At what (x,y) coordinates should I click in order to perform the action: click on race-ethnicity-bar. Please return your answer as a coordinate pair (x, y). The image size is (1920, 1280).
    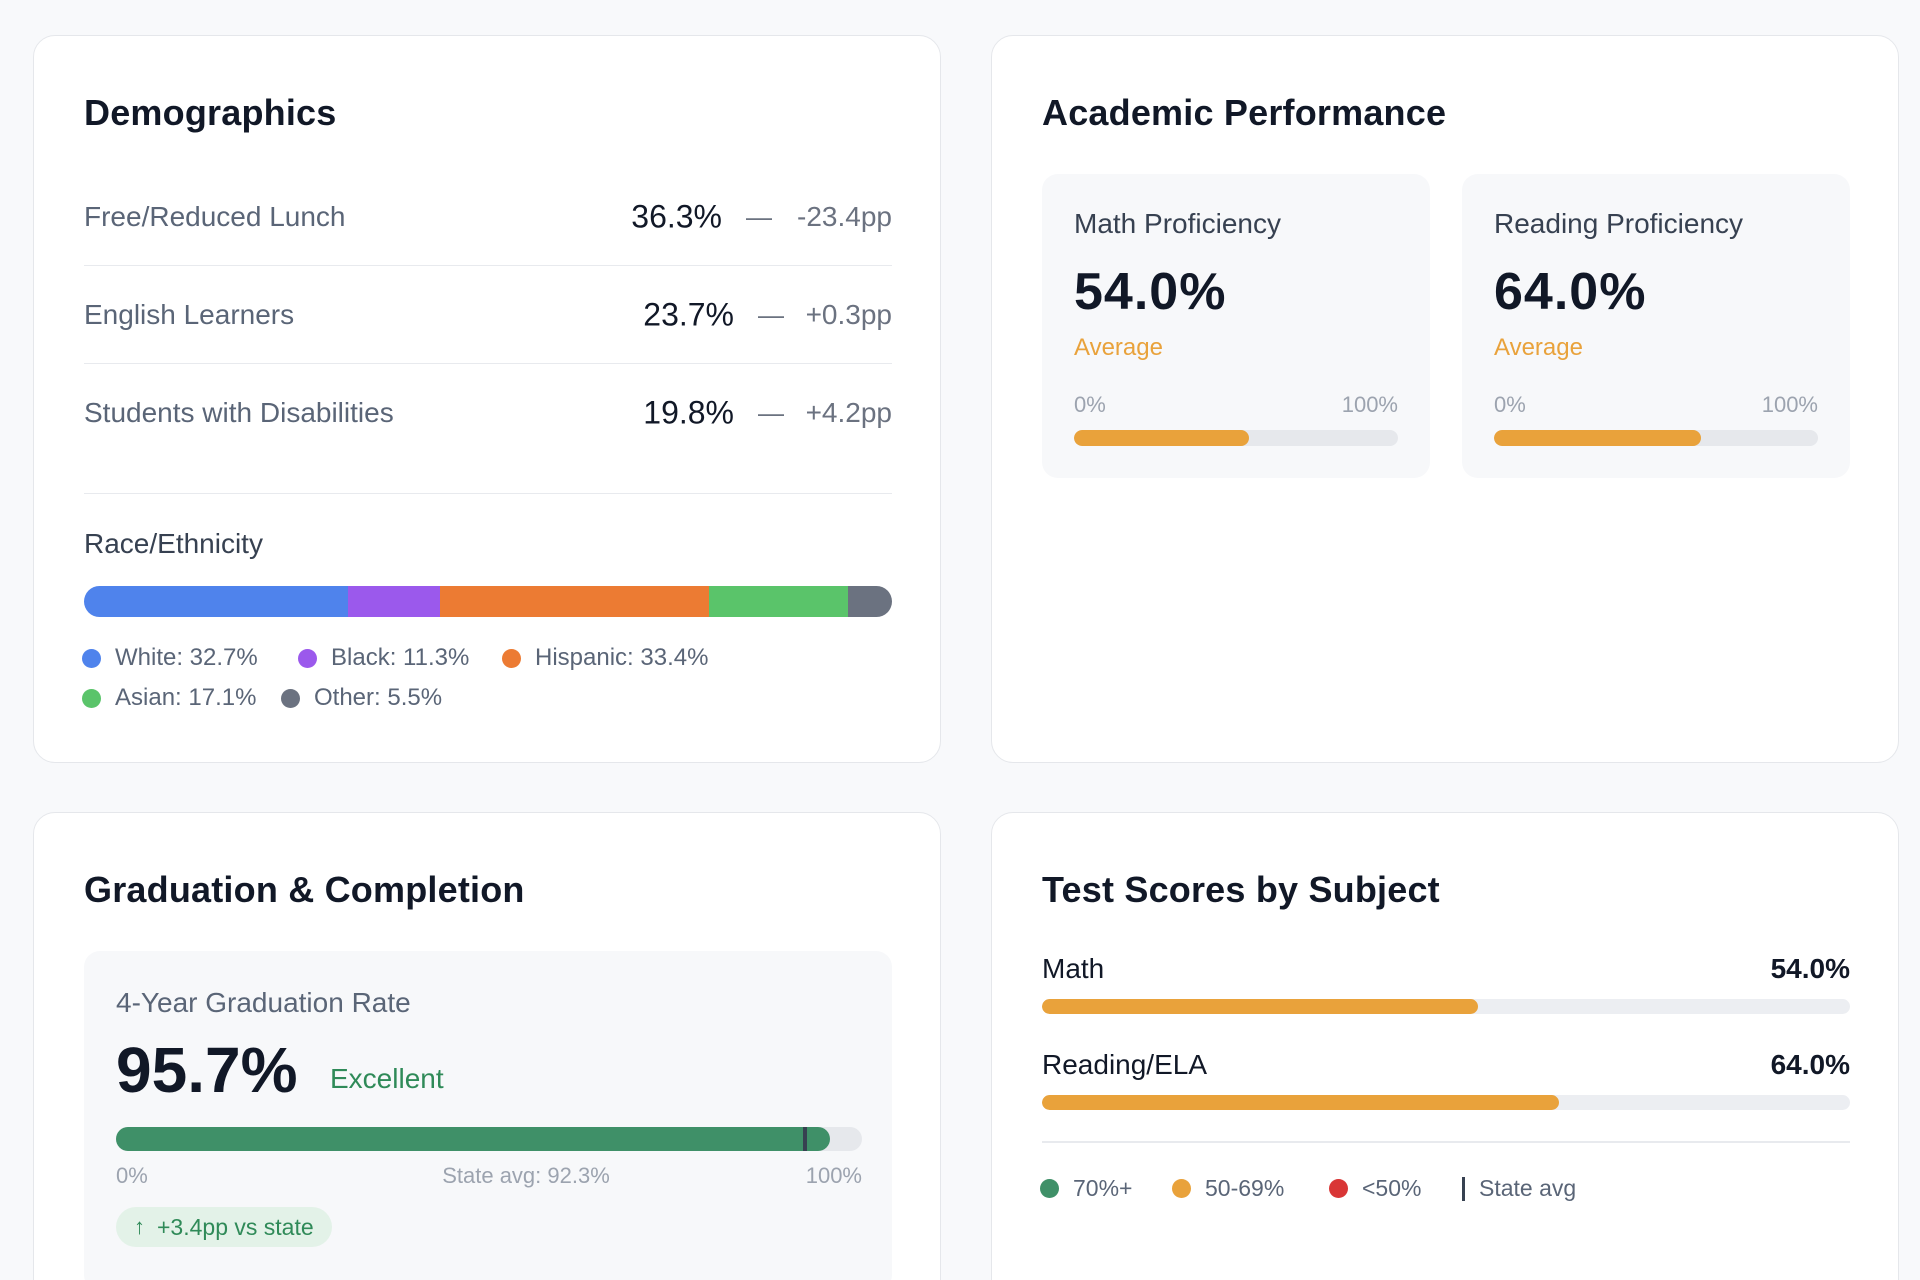
    Looking at the image, I should click on (488, 601).